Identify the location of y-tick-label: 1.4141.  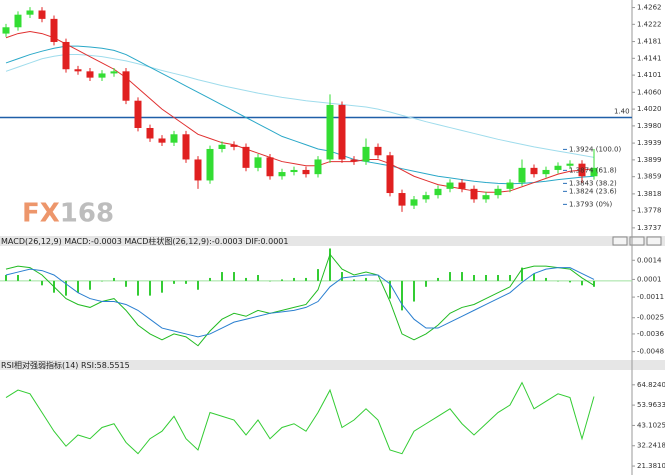
(649, 58).